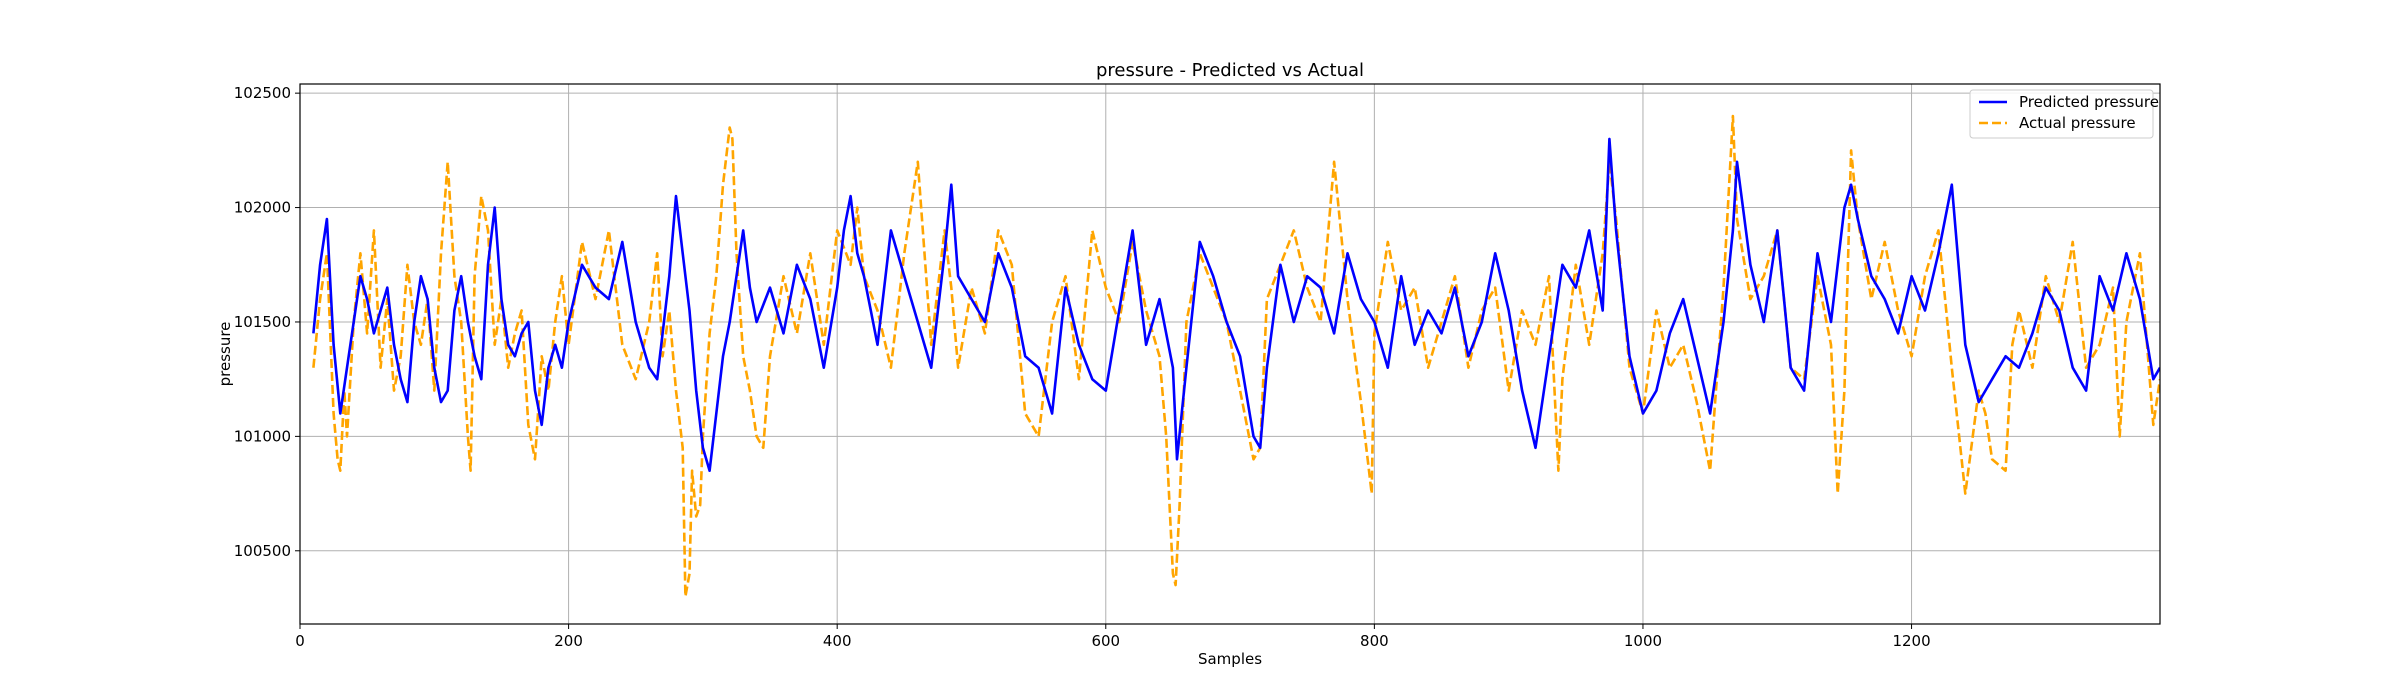  Describe the element at coordinates (568, 641) in the screenshot. I see `x-tick-label: 200` at that location.